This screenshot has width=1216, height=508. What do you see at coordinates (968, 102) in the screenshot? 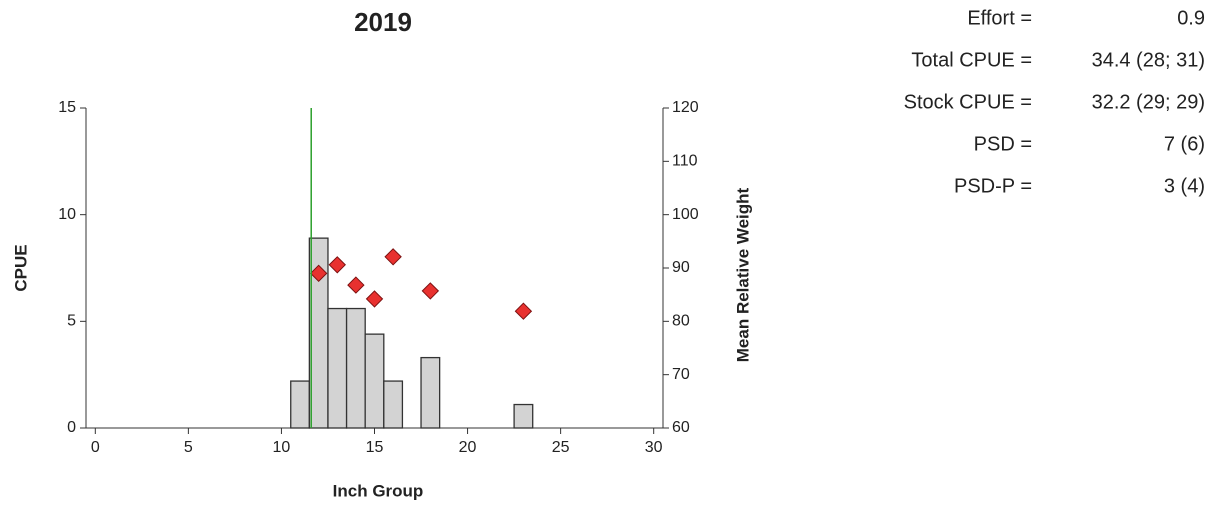
I see `stat-label: Stock CPUE =` at bounding box center [968, 102].